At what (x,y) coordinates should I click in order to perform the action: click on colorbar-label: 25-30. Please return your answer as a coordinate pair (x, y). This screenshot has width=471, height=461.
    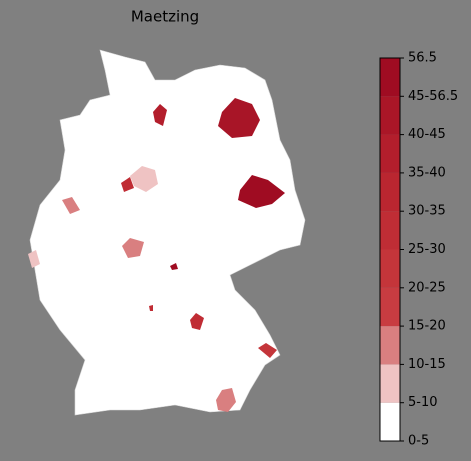
    Looking at the image, I should click on (427, 249).